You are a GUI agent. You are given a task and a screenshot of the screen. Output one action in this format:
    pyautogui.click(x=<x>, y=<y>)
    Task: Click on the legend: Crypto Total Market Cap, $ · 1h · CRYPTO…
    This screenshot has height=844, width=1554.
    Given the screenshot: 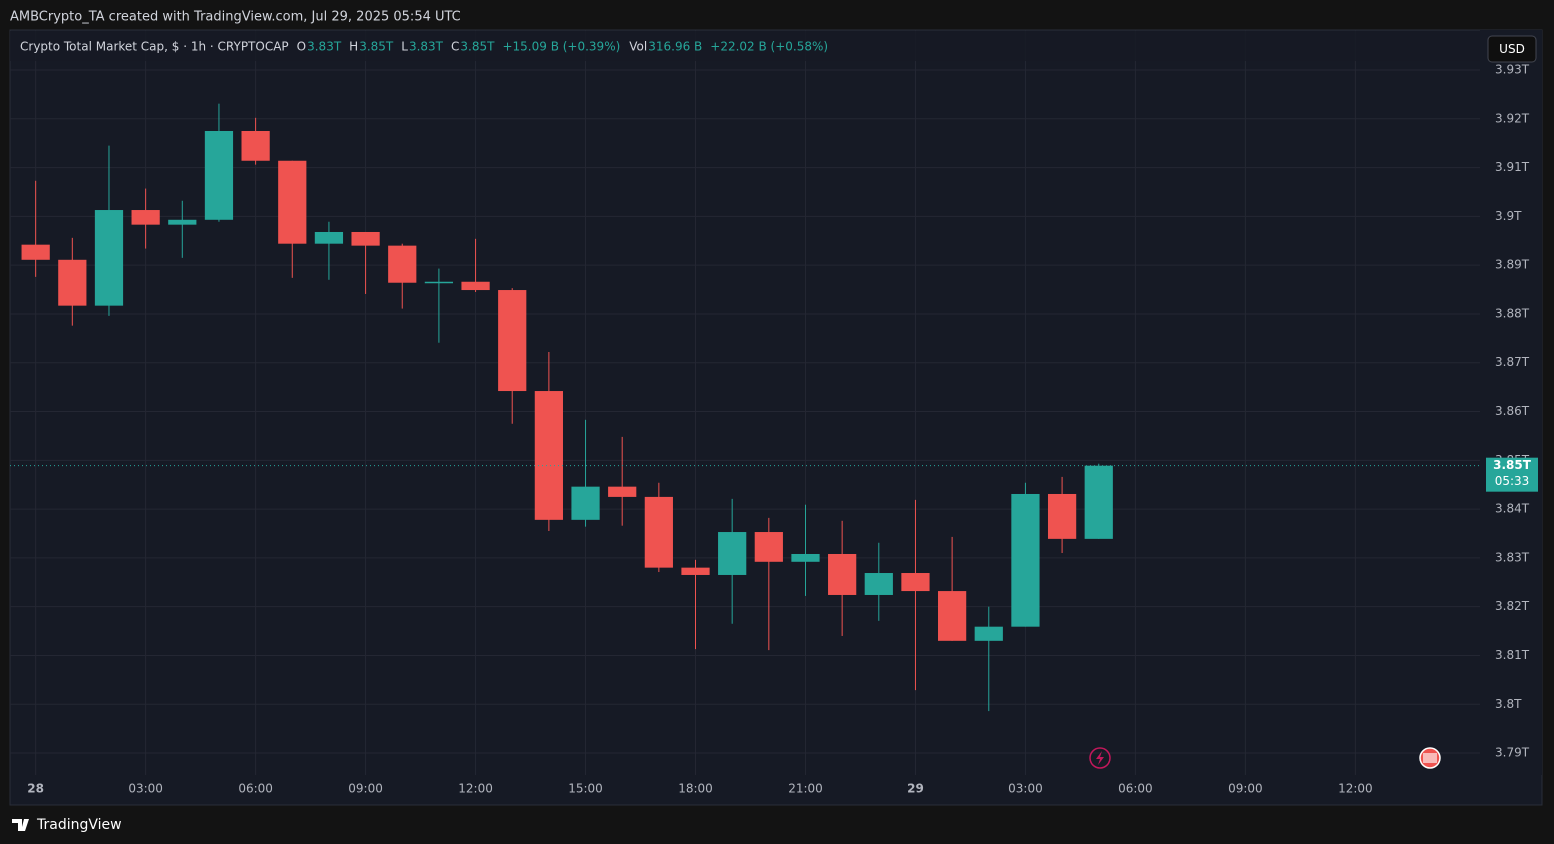 What is the action you would take?
    pyautogui.click(x=424, y=47)
    